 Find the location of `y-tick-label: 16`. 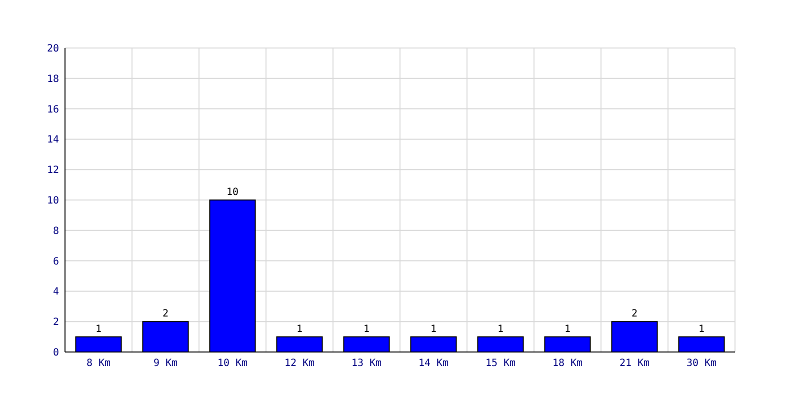

y-tick-label: 16 is located at coordinates (52, 110).